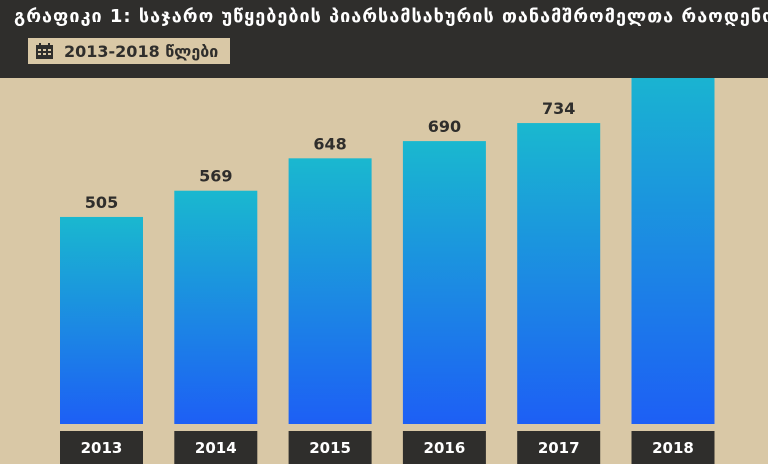 This screenshot has height=464, width=768. I want to click on bar-2018, so click(673, 251).